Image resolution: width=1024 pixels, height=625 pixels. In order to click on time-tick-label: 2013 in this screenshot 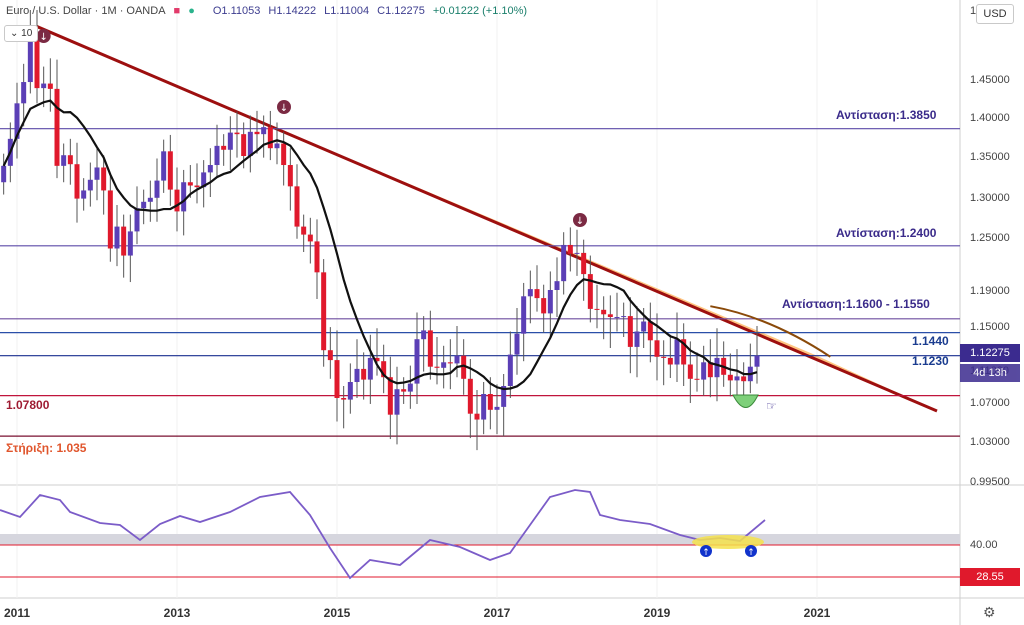, I will do `click(177, 613)`.